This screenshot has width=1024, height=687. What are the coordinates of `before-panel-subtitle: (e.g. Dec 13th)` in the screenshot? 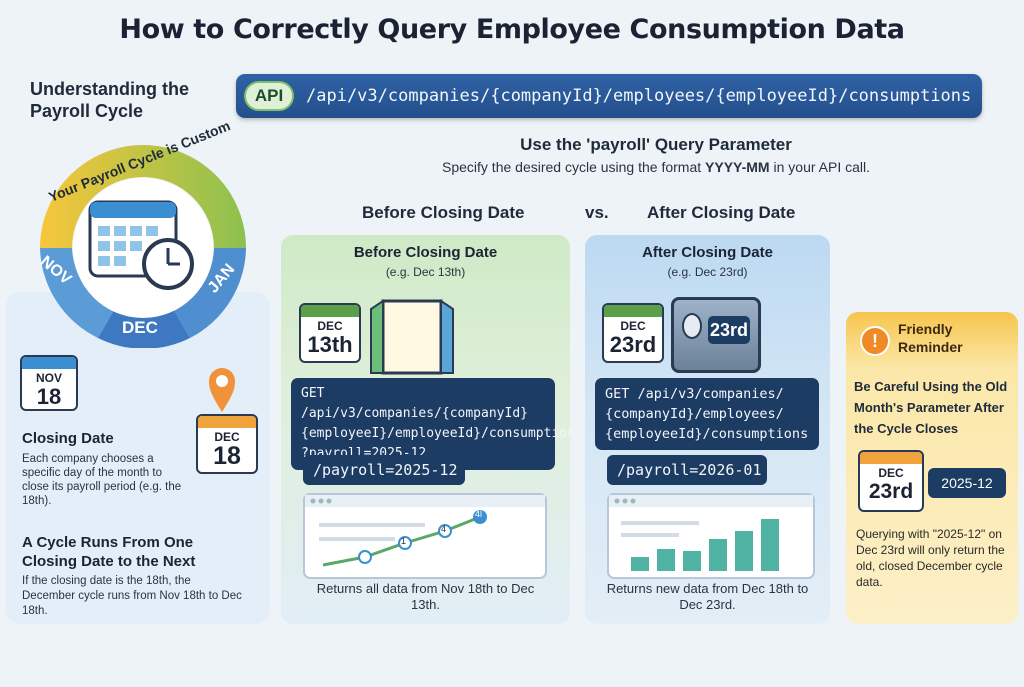 It's located at (425, 272).